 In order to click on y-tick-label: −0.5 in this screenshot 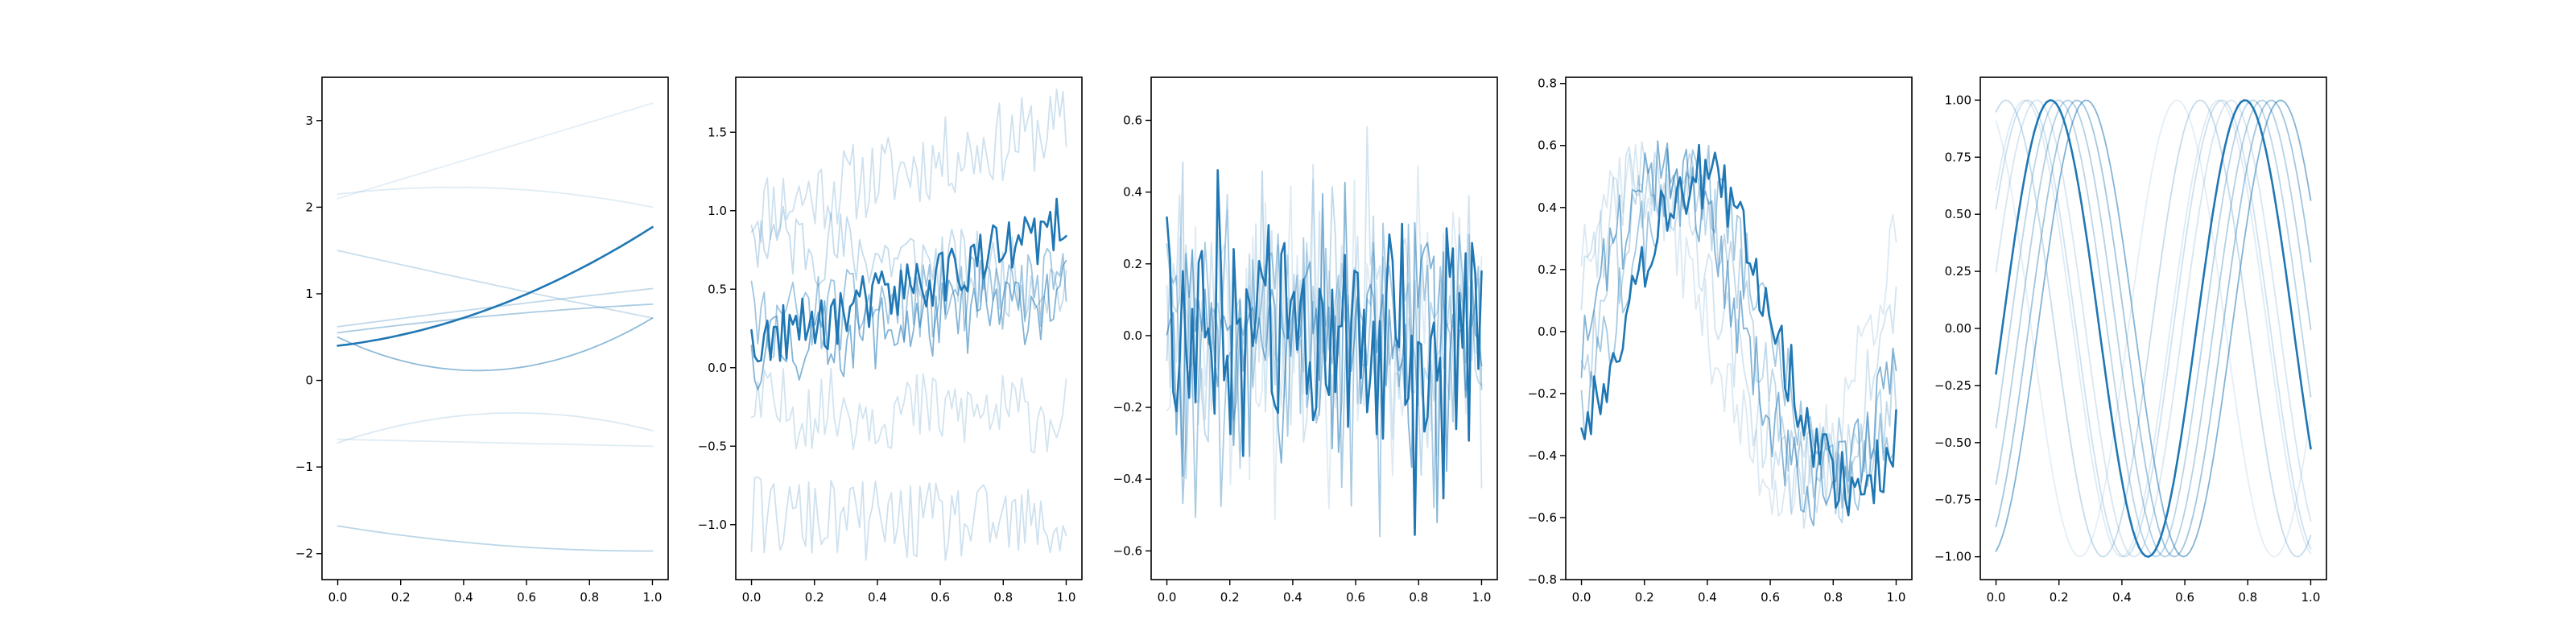, I will do `click(712, 446)`.